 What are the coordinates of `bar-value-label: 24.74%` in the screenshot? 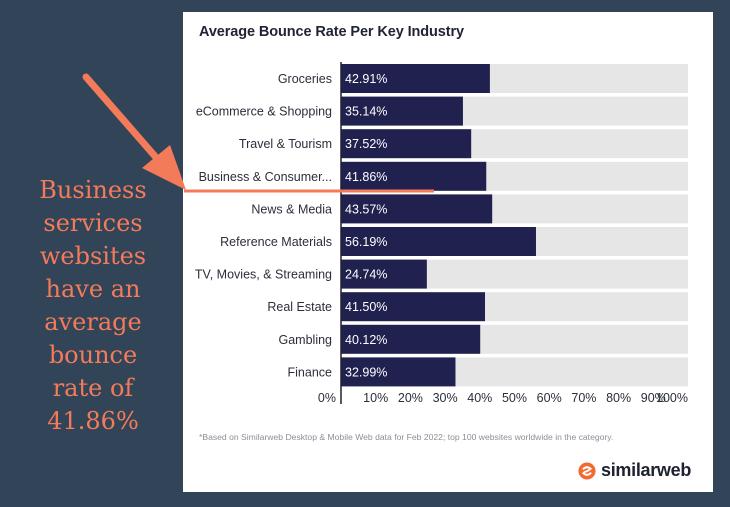 It's located at (366, 275).